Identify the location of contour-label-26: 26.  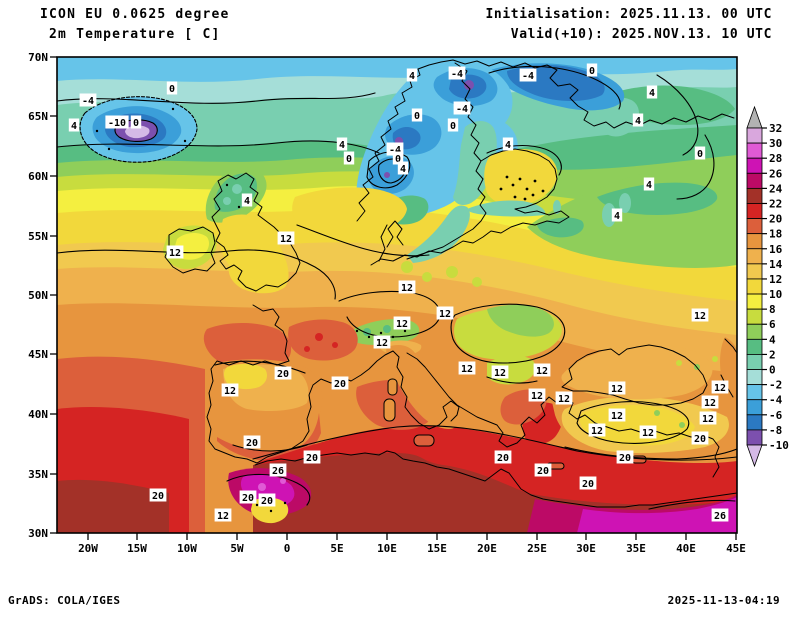
(720, 516).